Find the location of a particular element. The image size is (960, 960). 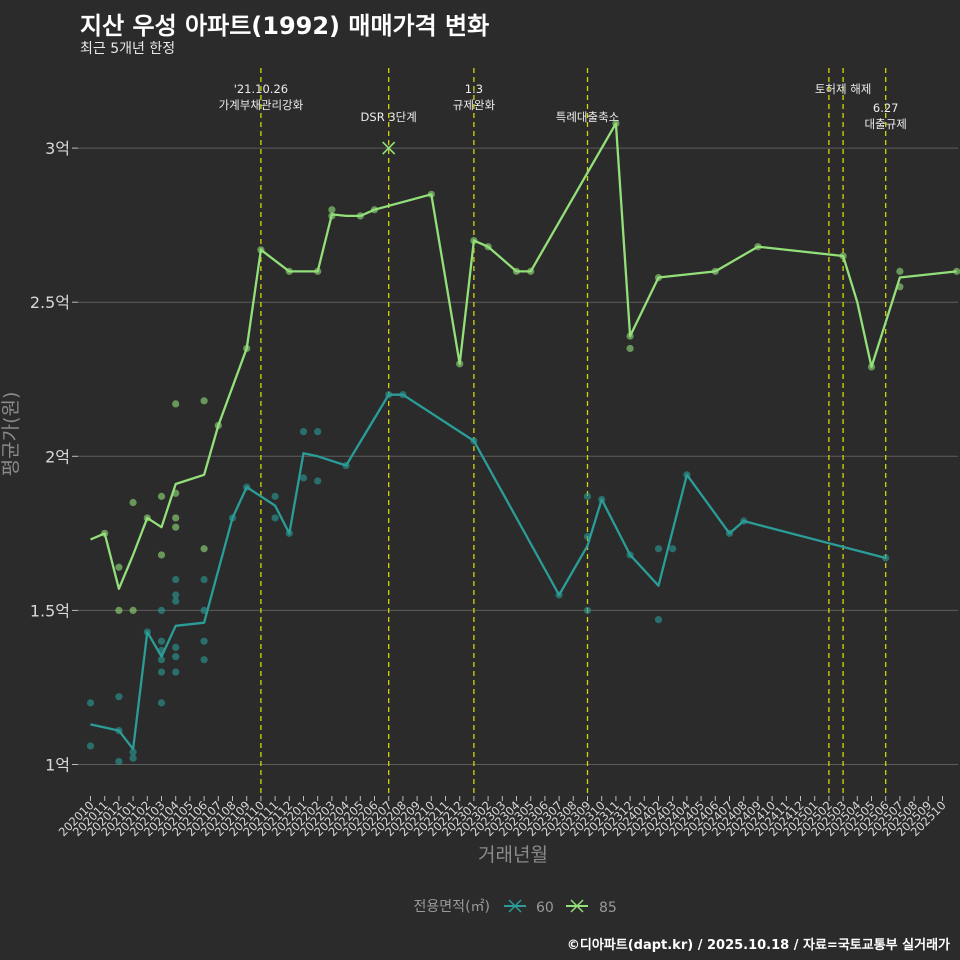

event-label: 가계부채관리강화 is located at coordinates (261, 105).